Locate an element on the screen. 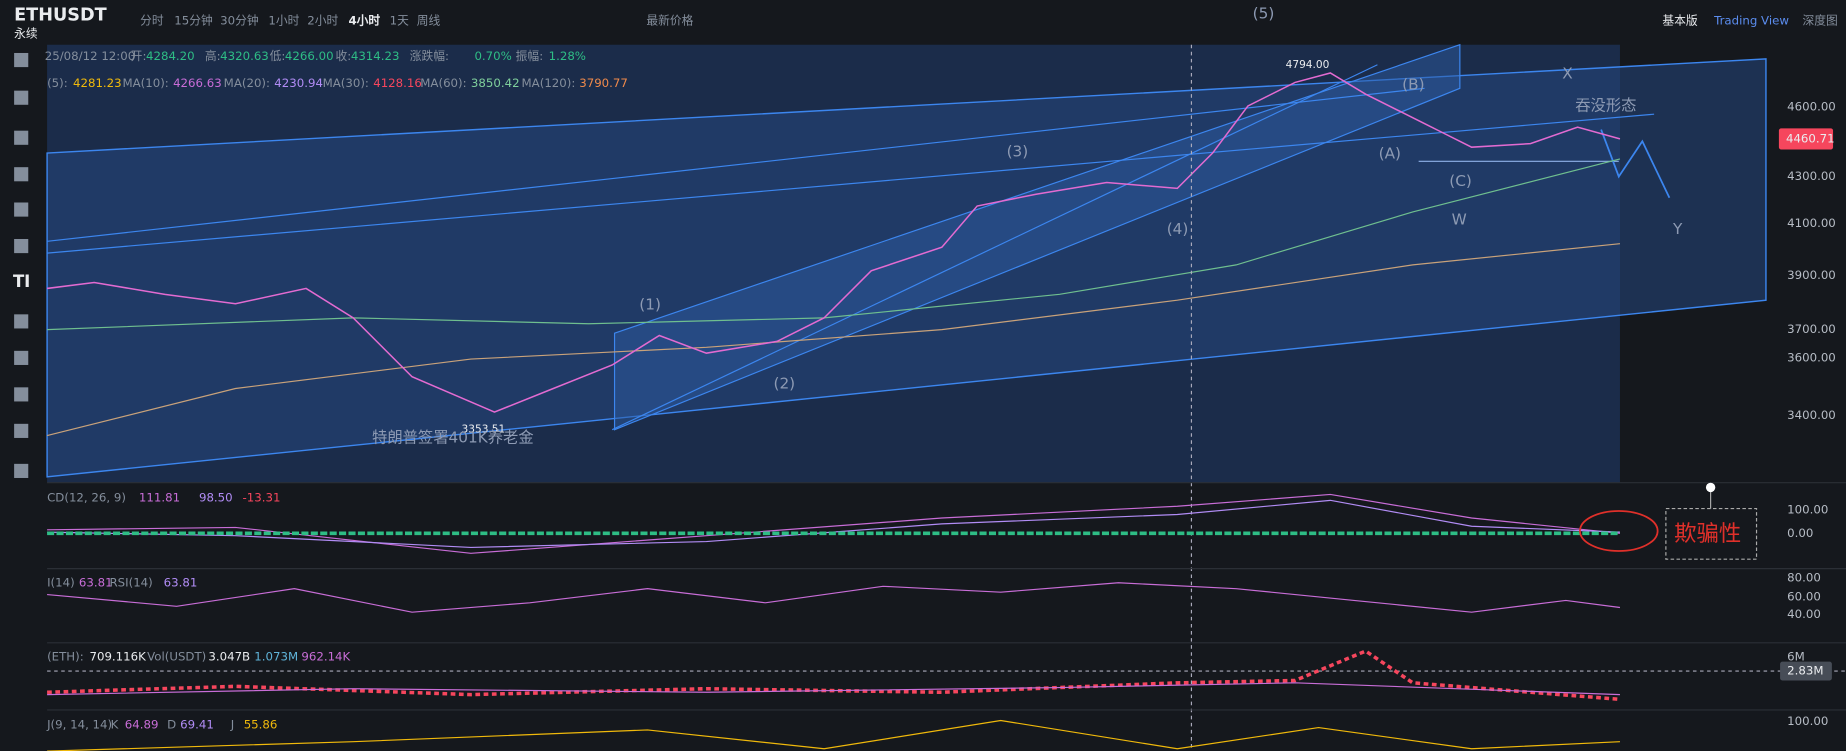  interval: 15分钟 is located at coordinates (193, 21).